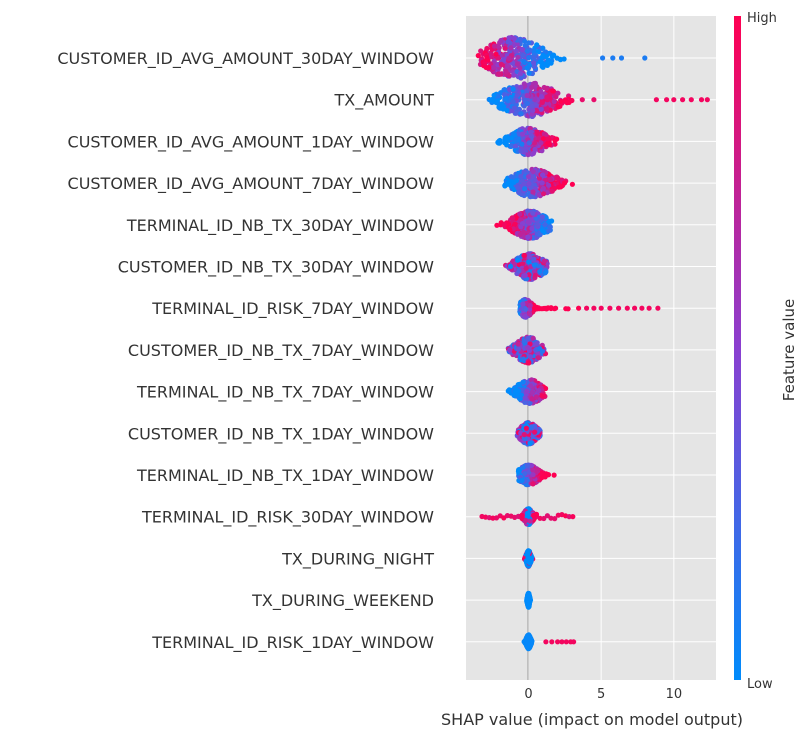  What do you see at coordinates (592, 719) in the screenshot?
I see `x-axis-label: SHAP value (impact on model output)` at bounding box center [592, 719].